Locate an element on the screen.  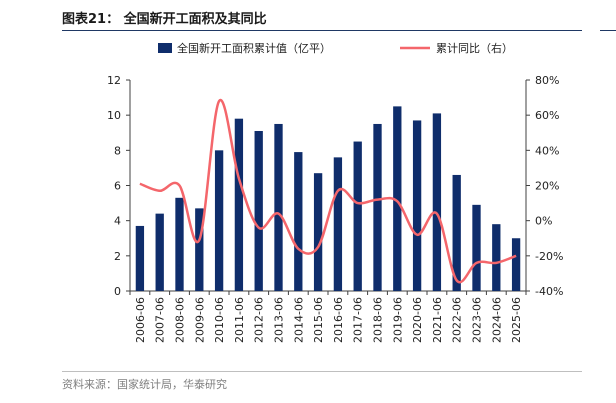
x-tick-label: 2015-06 is located at coordinates (318, 320).